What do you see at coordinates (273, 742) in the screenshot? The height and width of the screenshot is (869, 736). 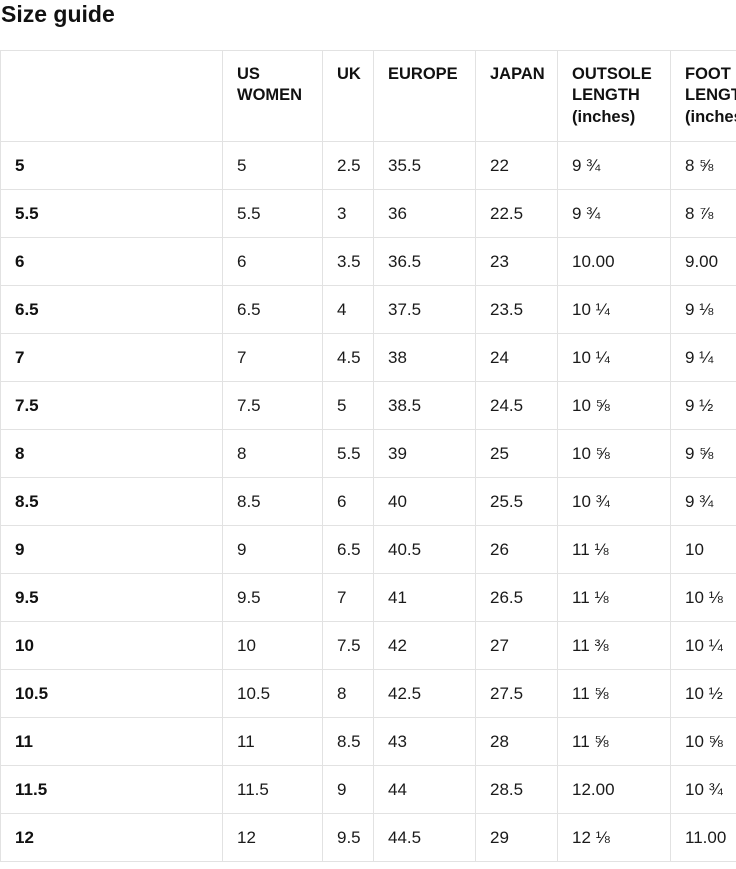 I see `cell-us-women: 11` at bounding box center [273, 742].